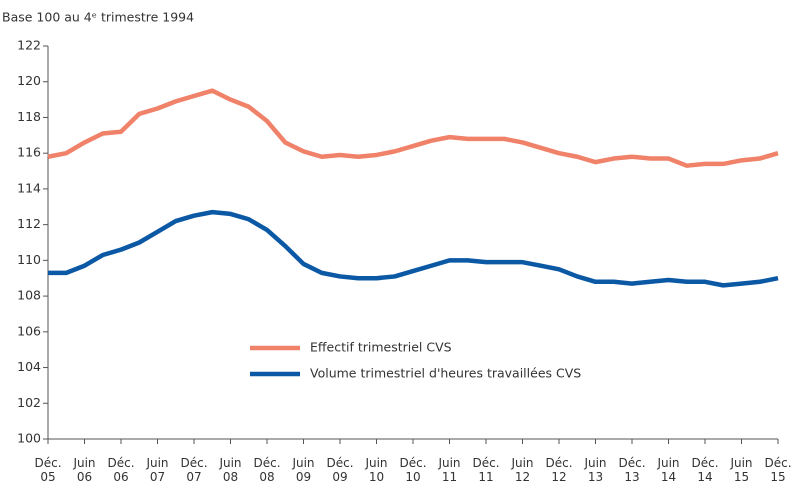 Image resolution: width=795 pixels, height=490 pixels. What do you see at coordinates (303, 470) in the screenshot?
I see `x-tick-label: Juin 09` at bounding box center [303, 470].